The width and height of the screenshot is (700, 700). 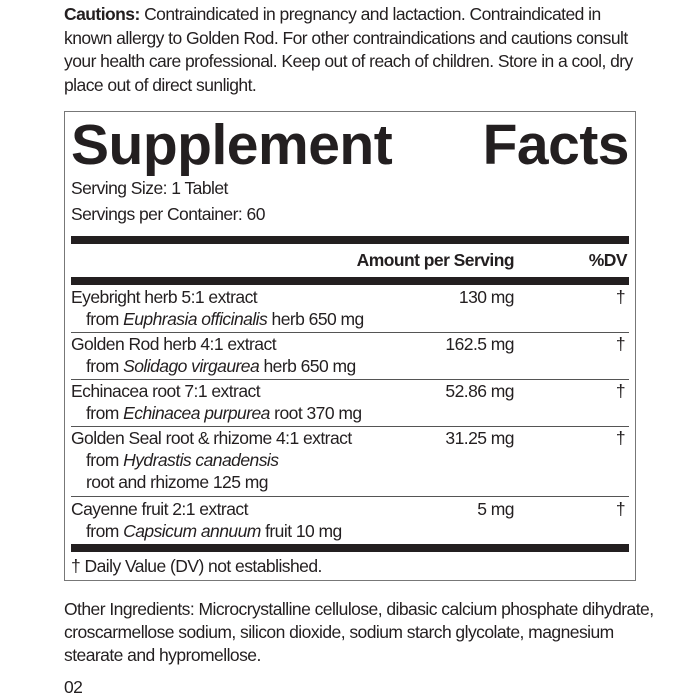 I want to click on ingredient-source-cont: root and rhizome 125 mg, so click(x=177, y=482).